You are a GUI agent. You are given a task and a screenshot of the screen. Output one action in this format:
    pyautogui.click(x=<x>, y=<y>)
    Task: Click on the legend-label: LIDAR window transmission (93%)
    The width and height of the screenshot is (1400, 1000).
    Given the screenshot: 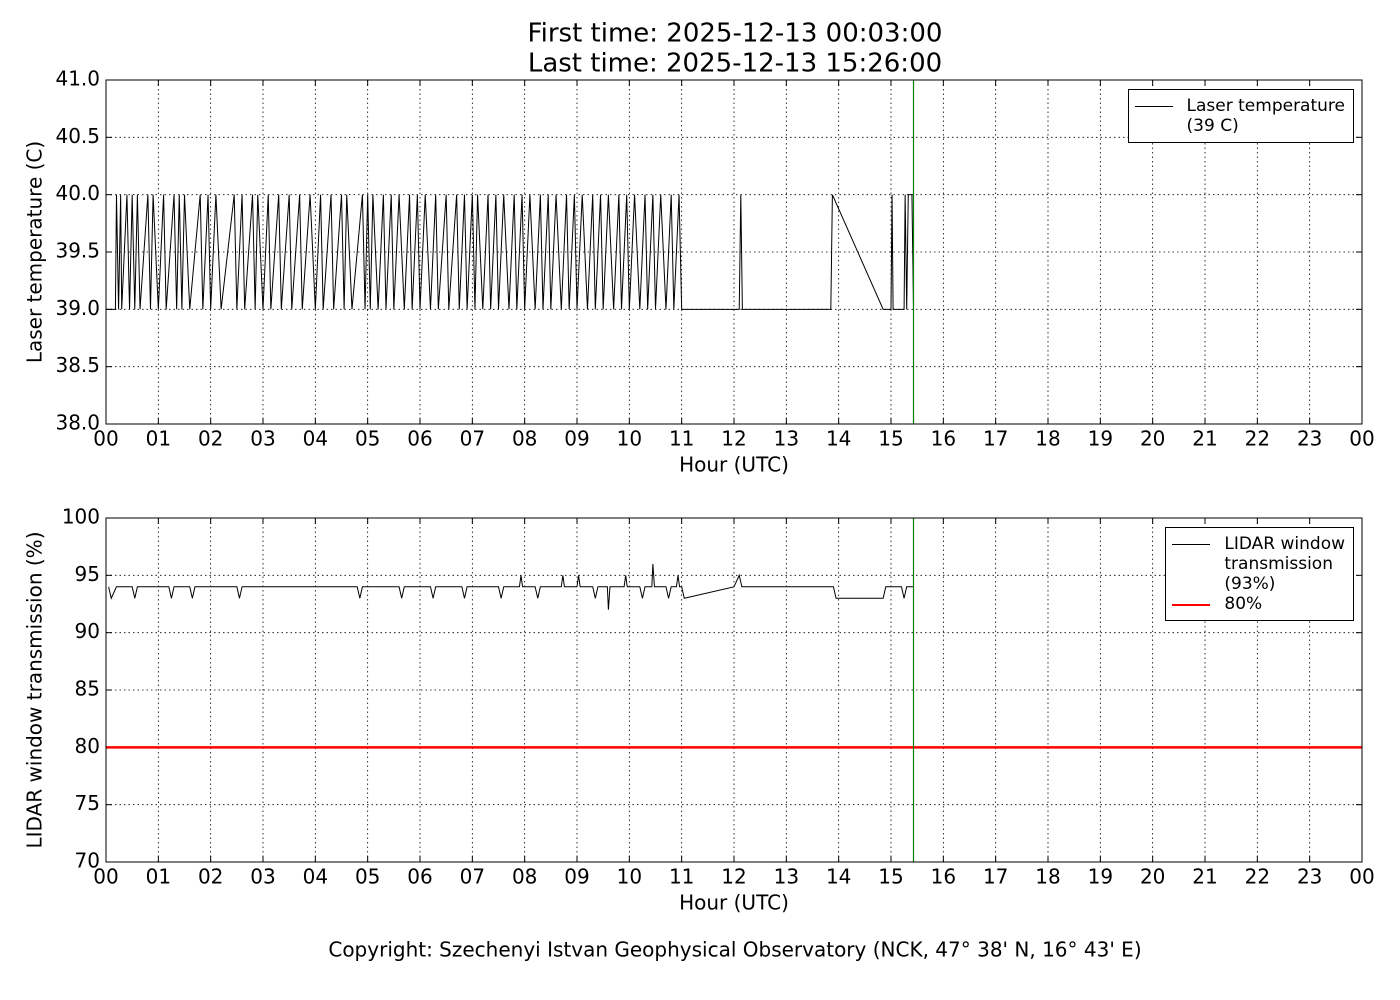 What is the action you would take?
    pyautogui.click(x=1284, y=564)
    